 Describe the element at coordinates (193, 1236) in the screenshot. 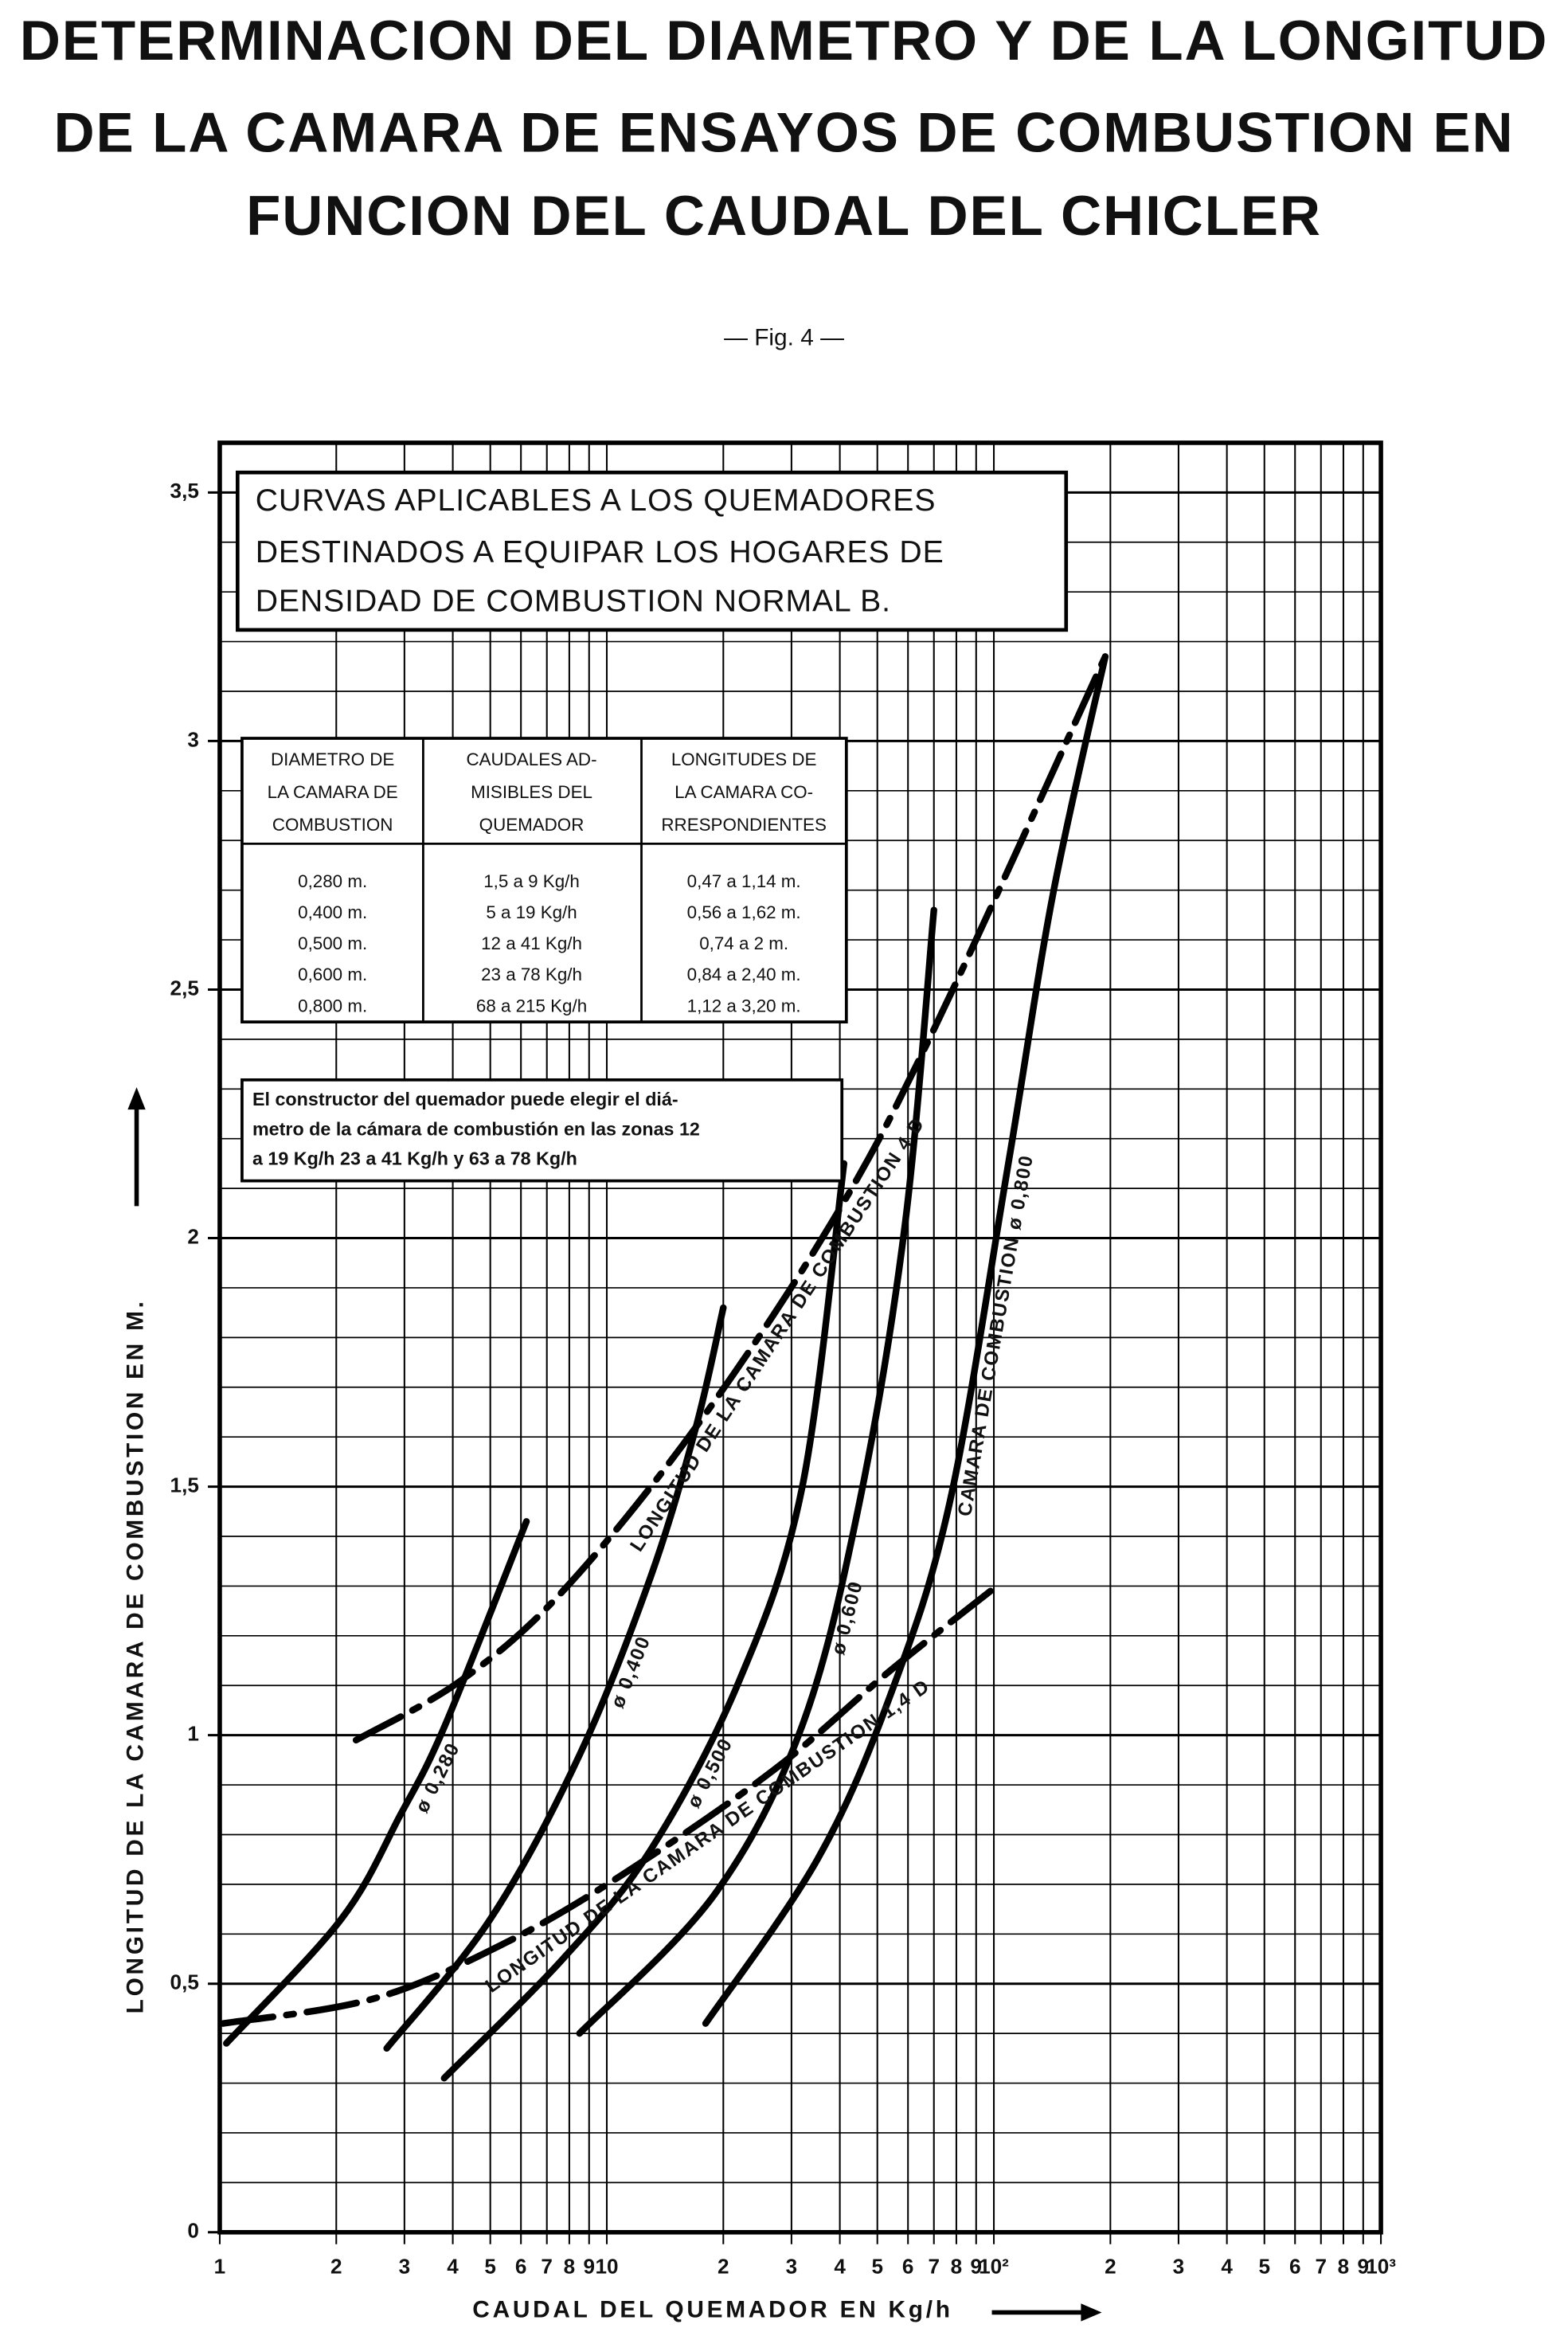

I see `y-tick-label: 2` at that location.